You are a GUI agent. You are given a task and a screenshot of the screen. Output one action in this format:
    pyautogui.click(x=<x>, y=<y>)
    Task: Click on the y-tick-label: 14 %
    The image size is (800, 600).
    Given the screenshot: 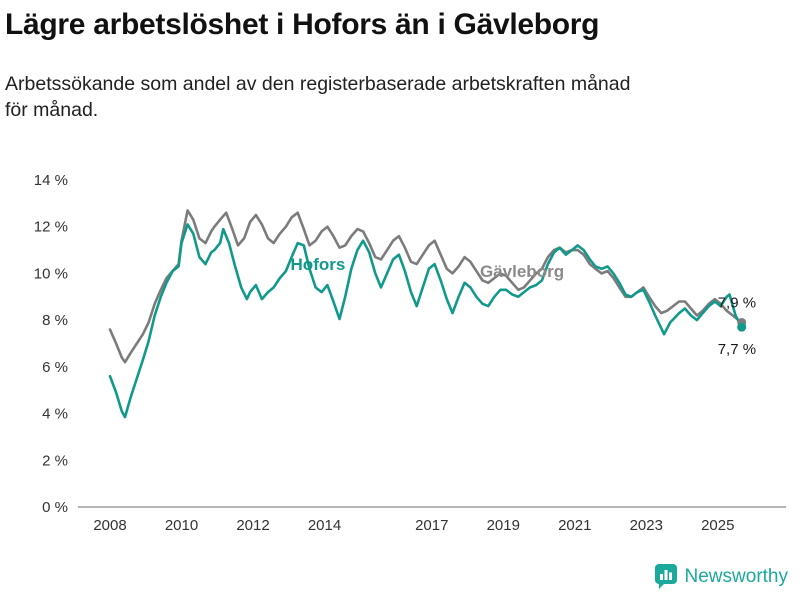 What is the action you would take?
    pyautogui.click(x=51, y=180)
    